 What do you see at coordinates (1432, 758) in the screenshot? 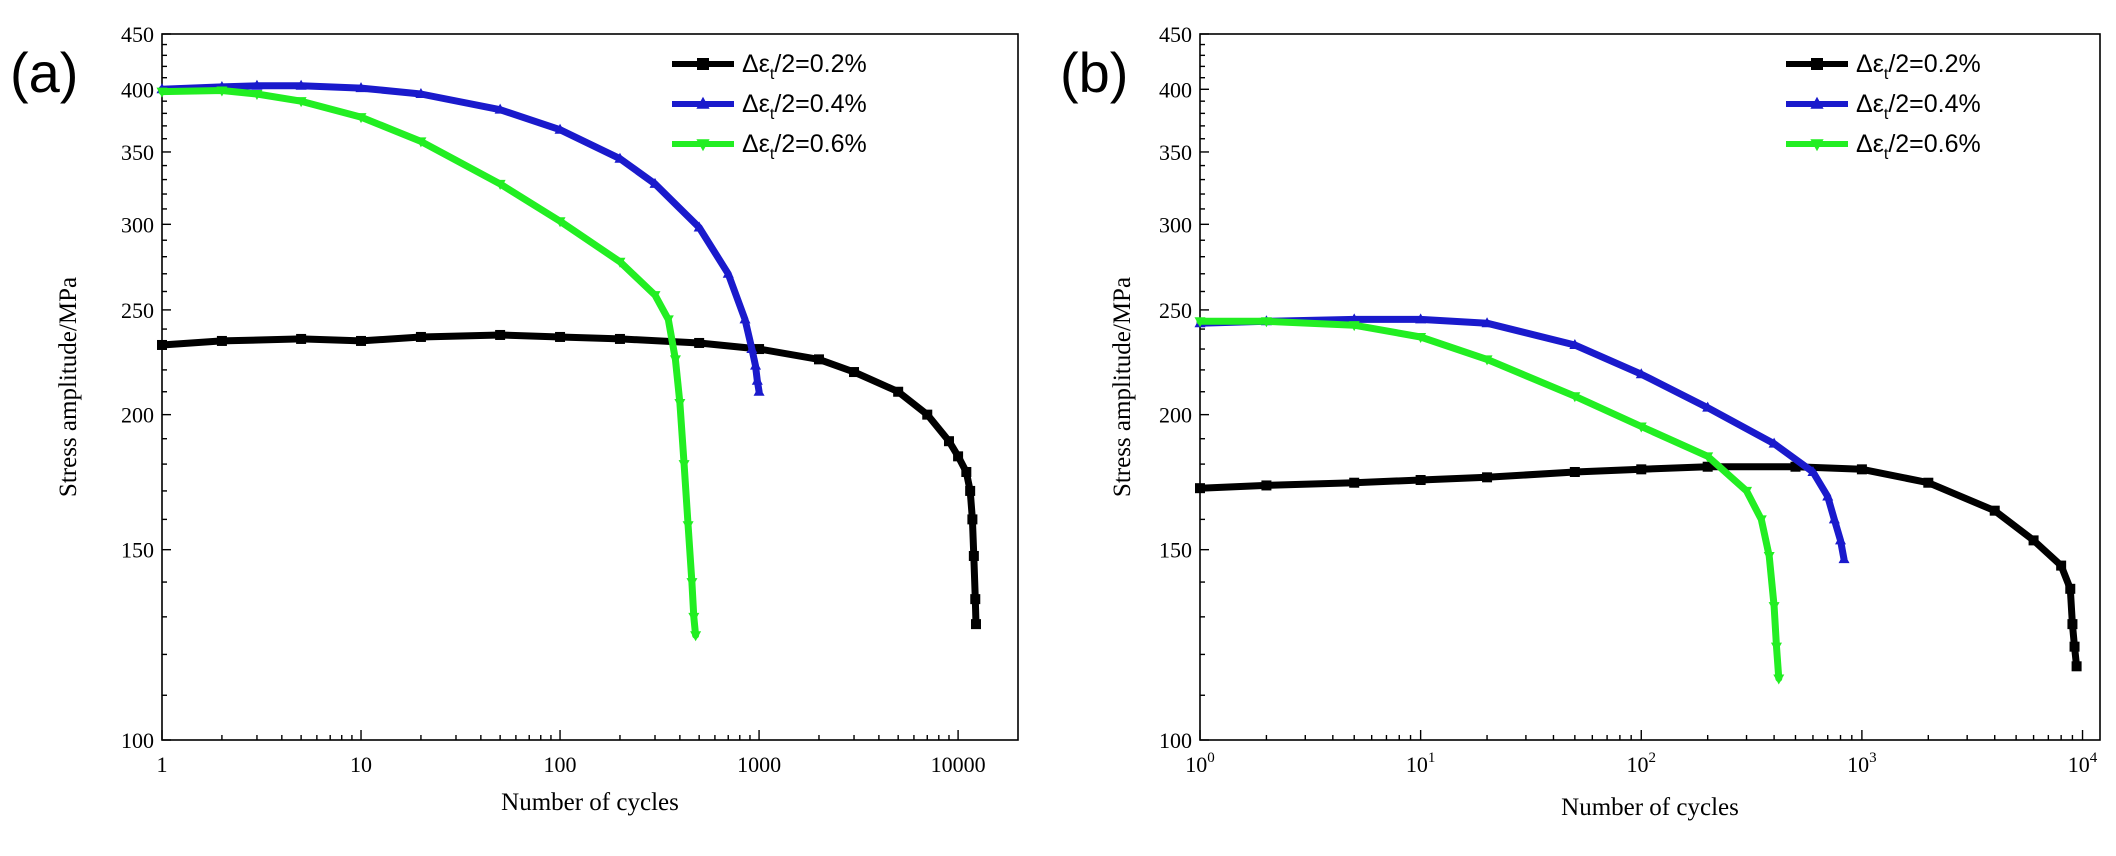
I see `x-tick-exponent: 1` at bounding box center [1432, 758].